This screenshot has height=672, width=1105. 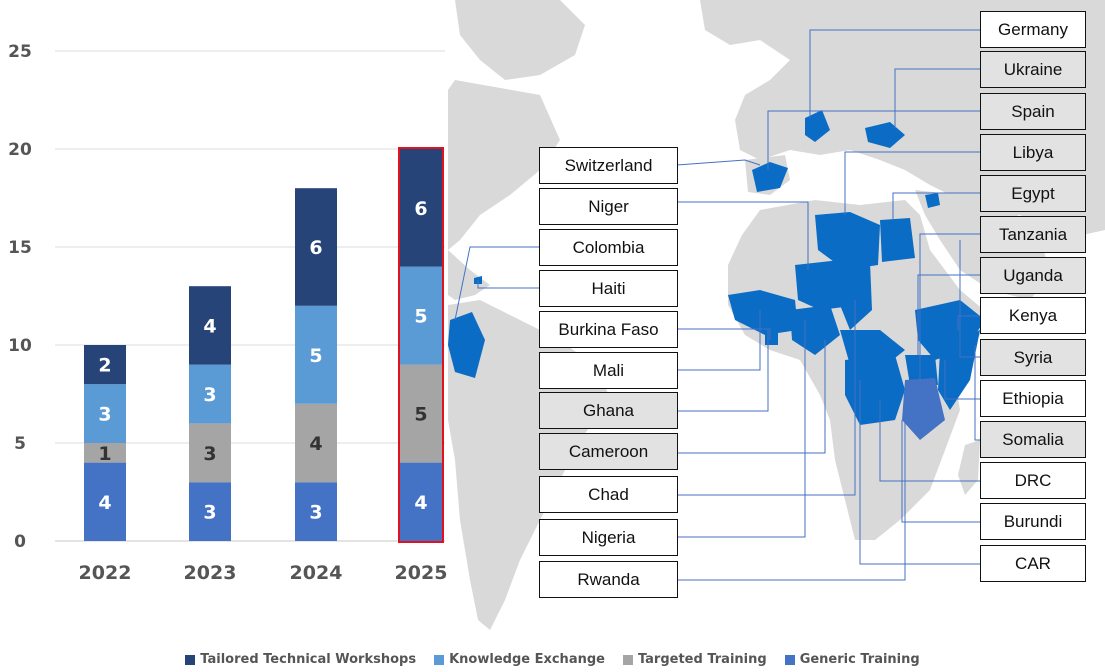 What do you see at coordinates (608, 370) in the screenshot?
I see `country-label: Mali` at bounding box center [608, 370].